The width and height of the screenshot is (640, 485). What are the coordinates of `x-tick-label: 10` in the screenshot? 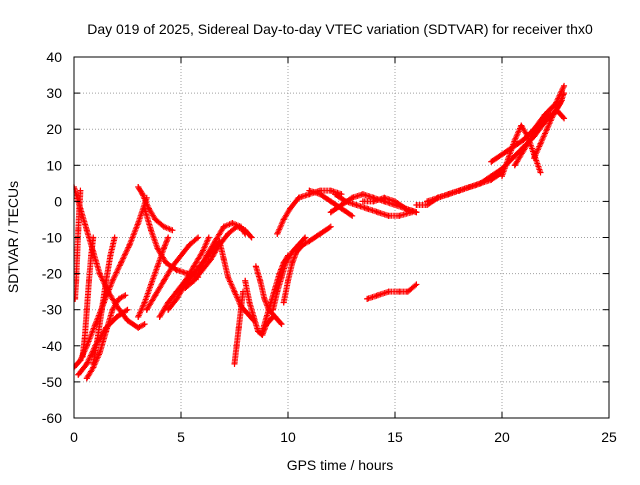 It's located at (288, 437).